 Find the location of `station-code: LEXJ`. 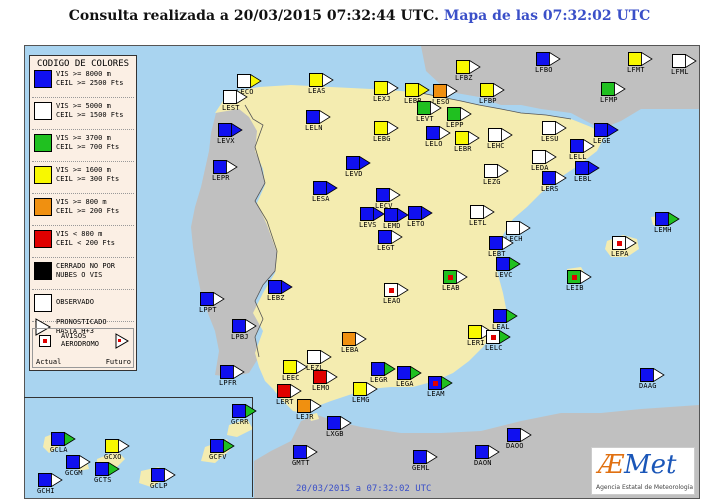

station-code: LEXJ is located at coordinates (382, 99).